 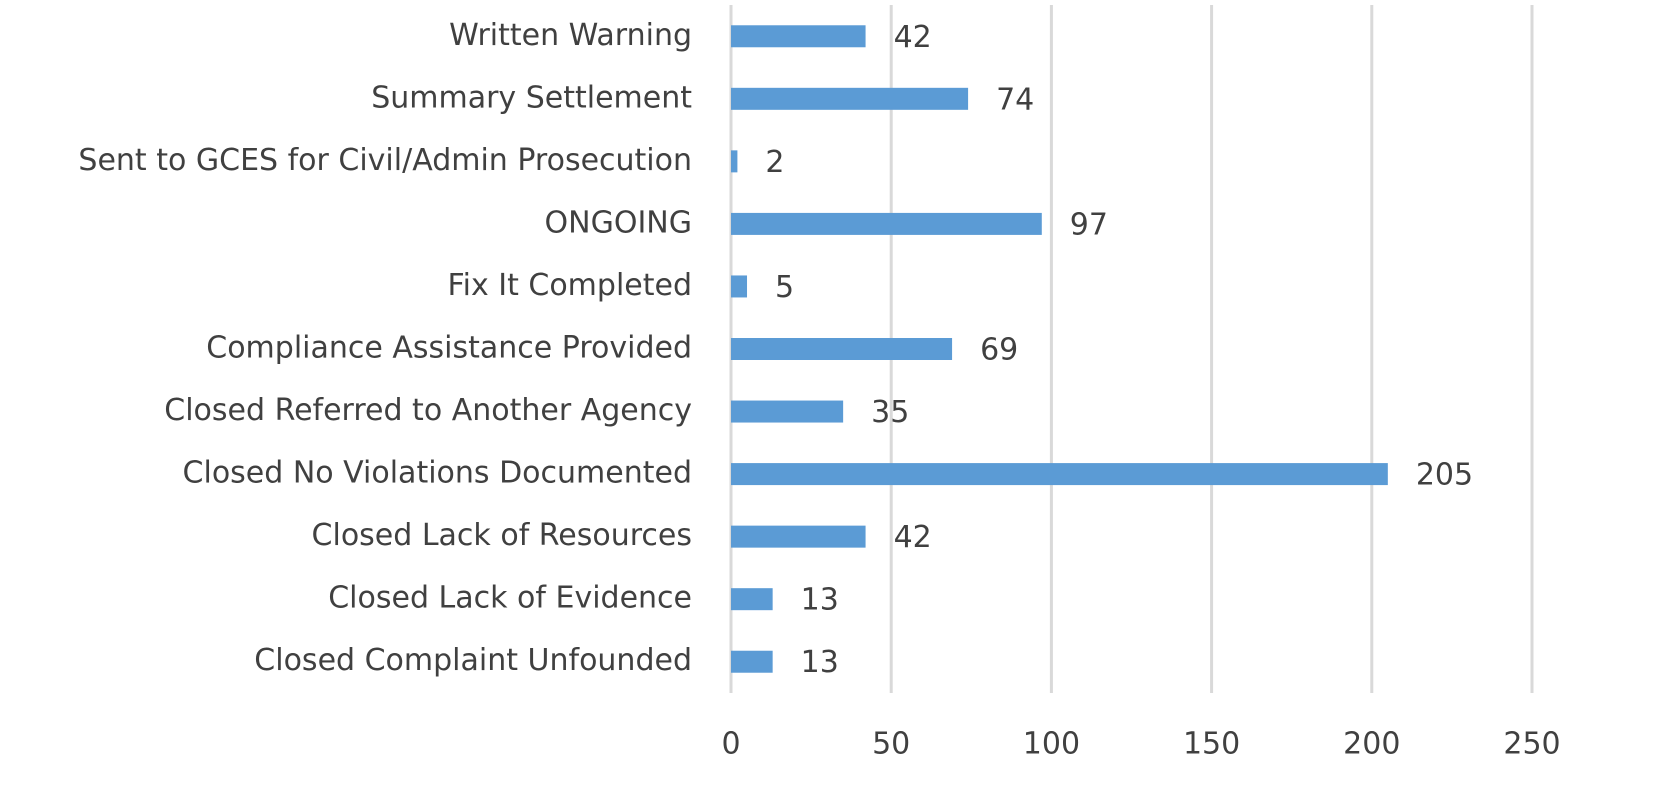 What do you see at coordinates (774, 162) in the screenshot?
I see `data-label: 2` at bounding box center [774, 162].